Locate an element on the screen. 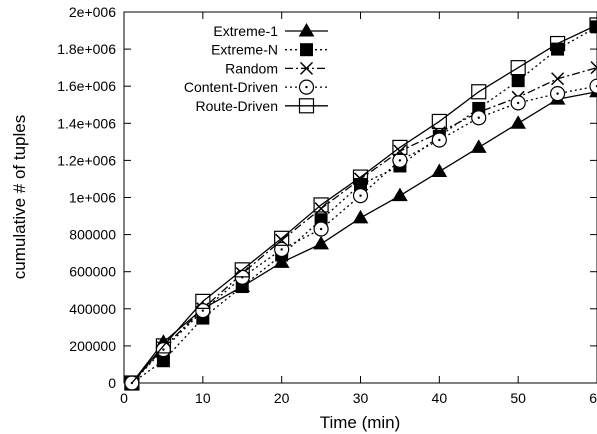 Image resolution: width=597 pixels, height=434 pixels. x-axis-title: Time (min) is located at coordinates (360, 422).